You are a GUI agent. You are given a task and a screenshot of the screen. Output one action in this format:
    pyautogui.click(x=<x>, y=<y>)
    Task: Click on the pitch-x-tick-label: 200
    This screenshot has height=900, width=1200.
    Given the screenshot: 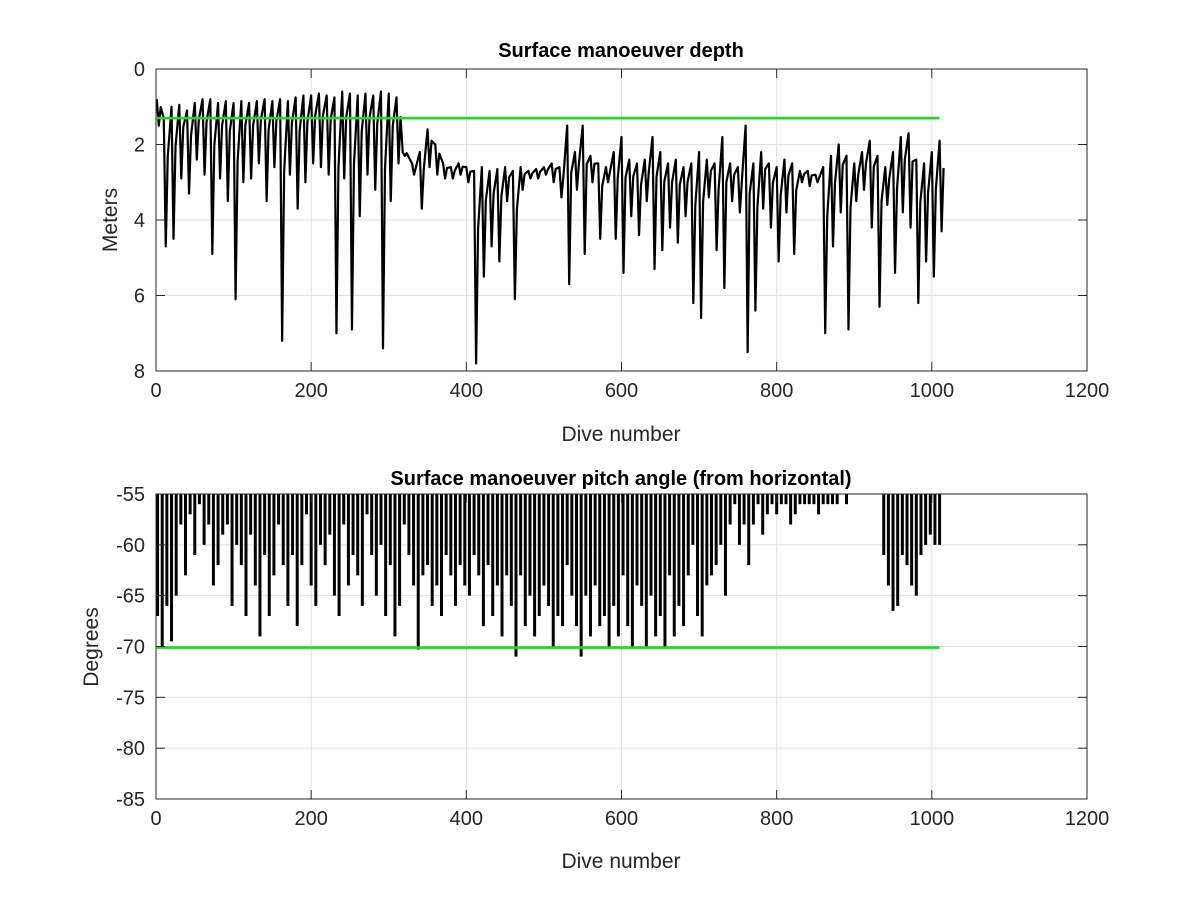 What is the action you would take?
    pyautogui.click(x=310, y=819)
    